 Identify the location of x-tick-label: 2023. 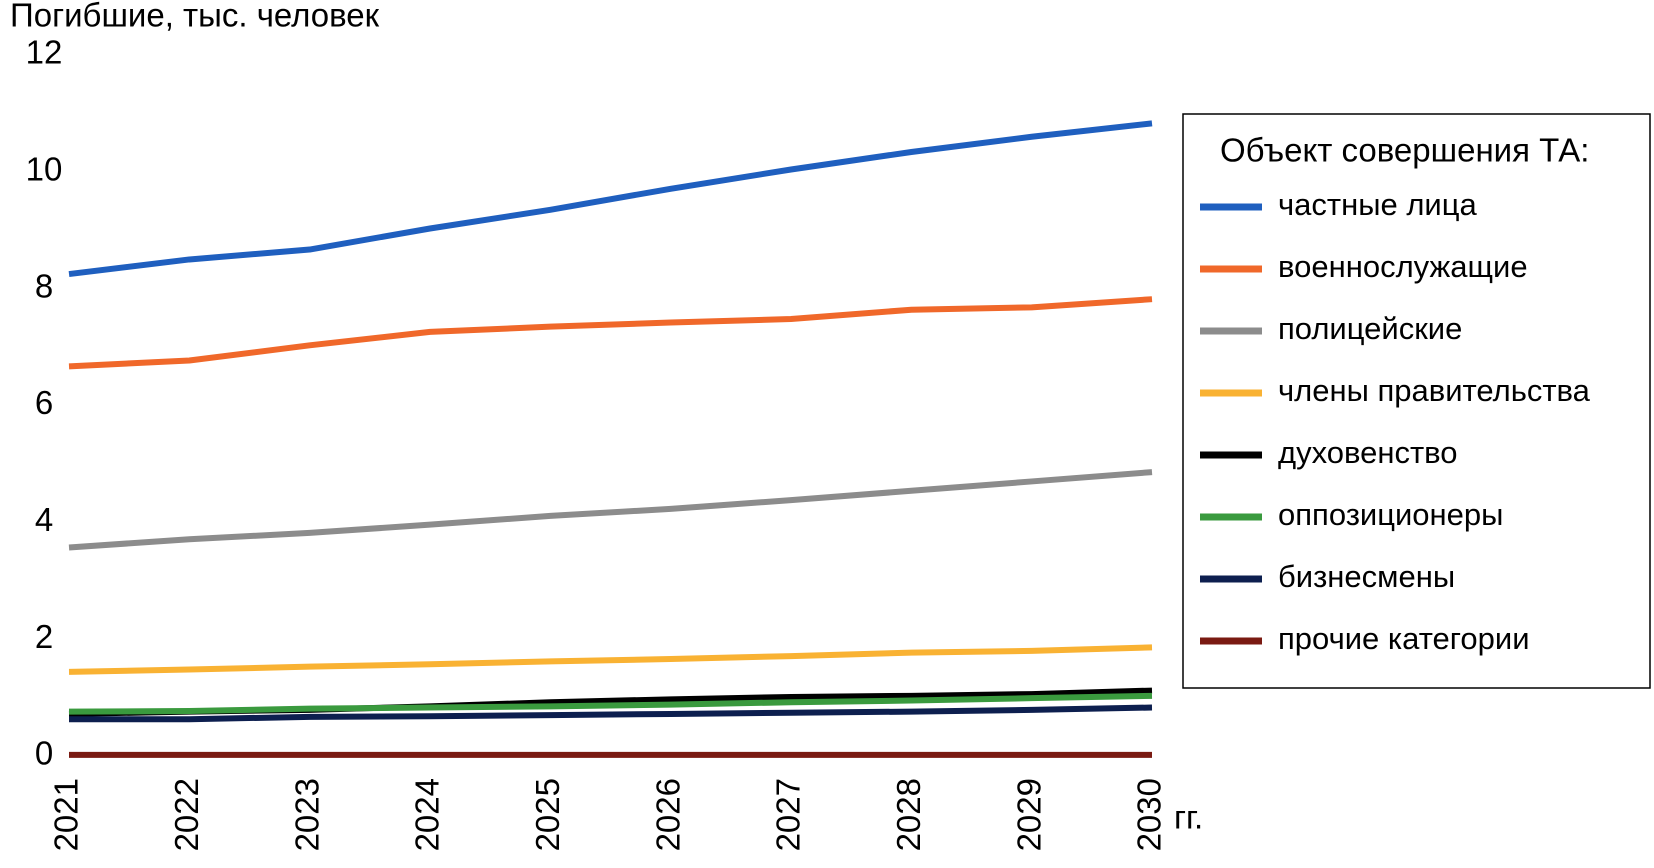
(306, 814).